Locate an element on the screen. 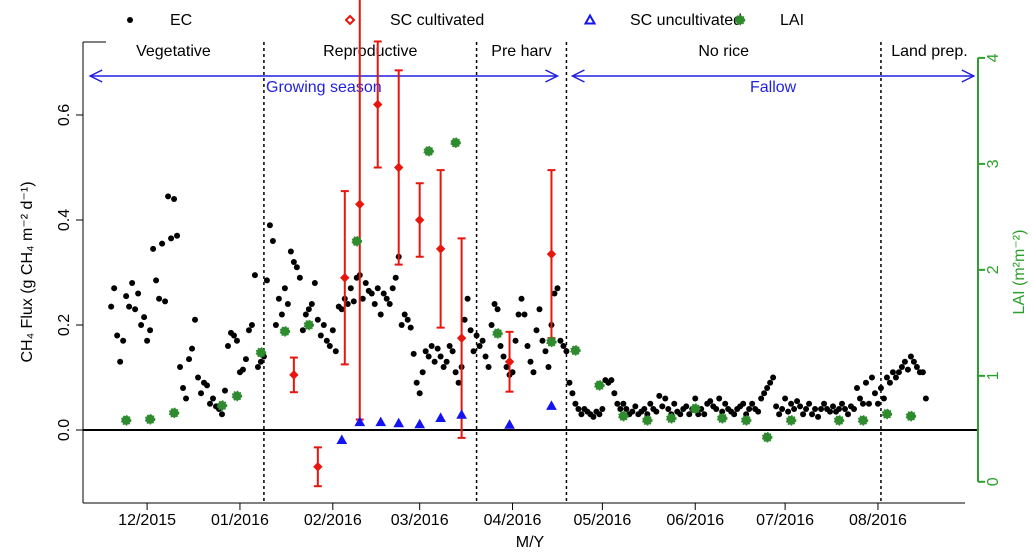 This screenshot has width=1034, height=552. y-tick-label: 0.2 is located at coordinates (64, 325).